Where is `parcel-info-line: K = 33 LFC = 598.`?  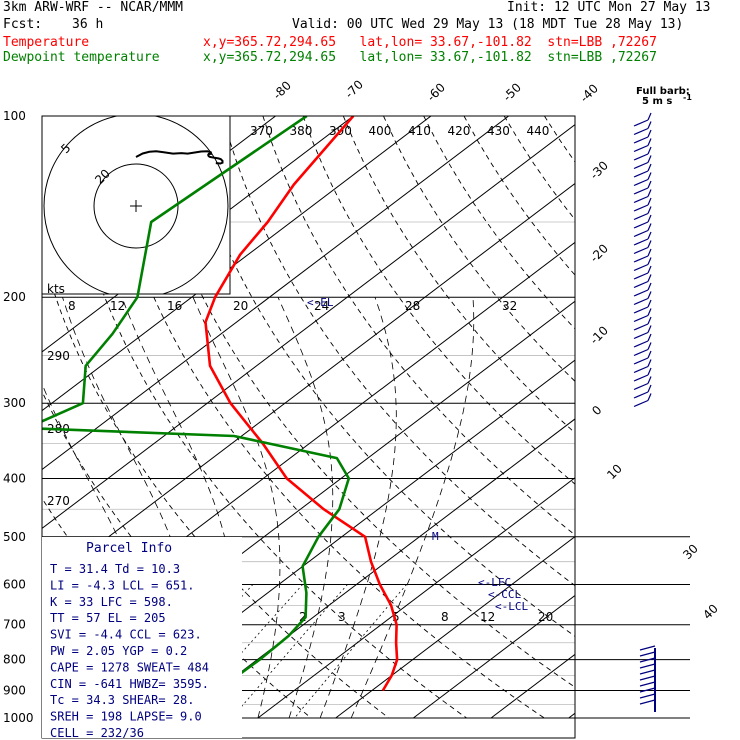
parcel-info-line: K = 33 LFC = 598. is located at coordinates (111, 602).